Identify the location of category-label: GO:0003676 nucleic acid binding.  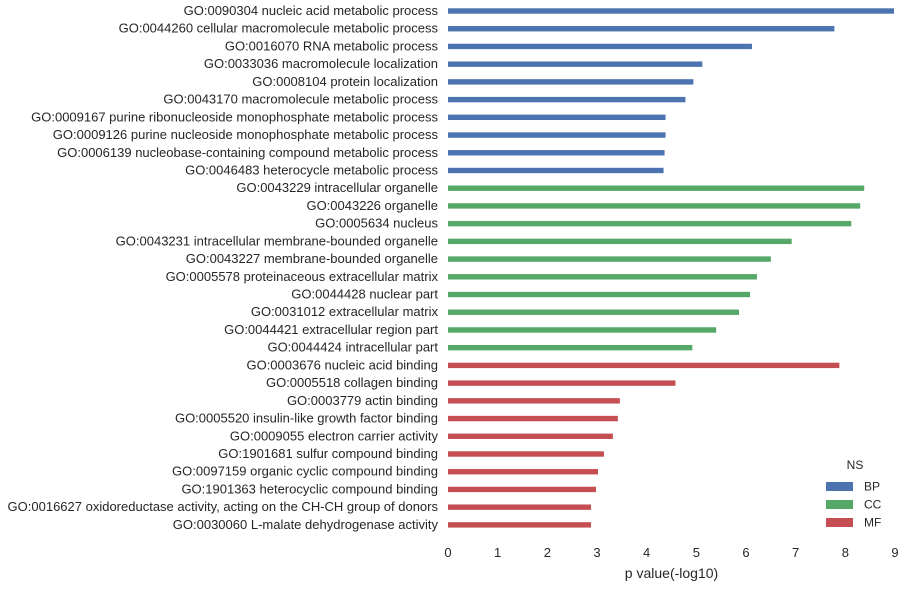
(342, 364).